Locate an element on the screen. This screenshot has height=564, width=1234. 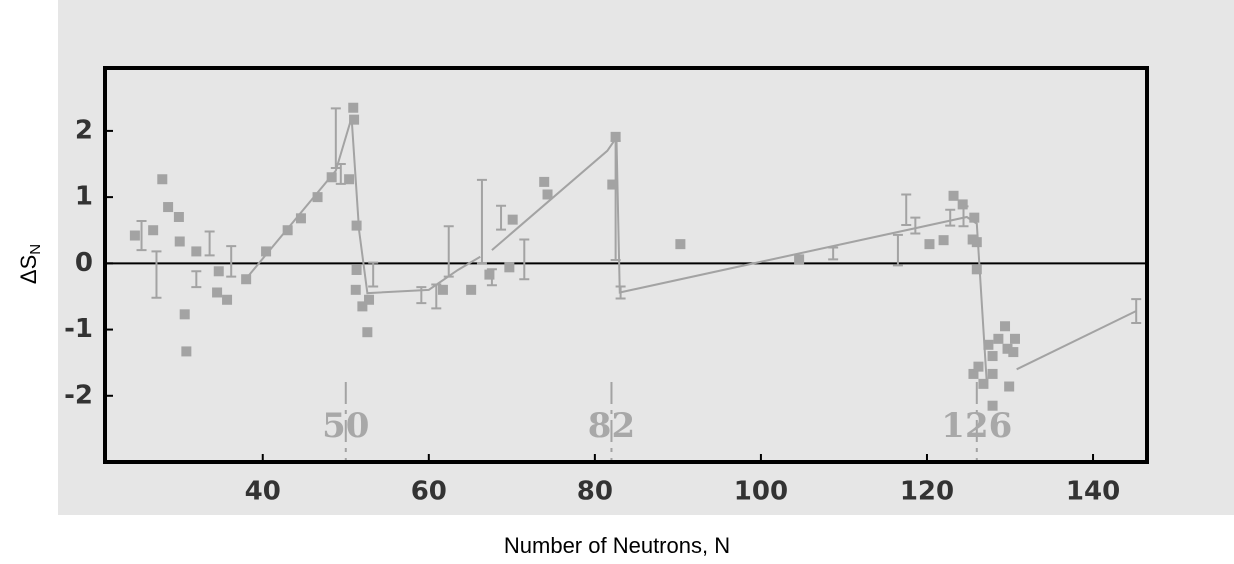
x-tick-label: 60 is located at coordinates (429, 492).